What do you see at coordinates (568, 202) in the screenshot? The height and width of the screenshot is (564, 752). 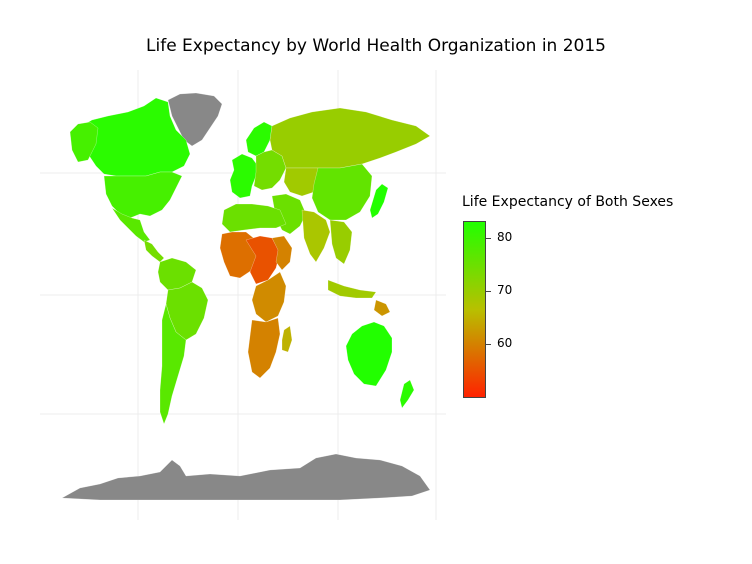 I see `legend-title: Life Expectancy of Both Sexes` at bounding box center [568, 202].